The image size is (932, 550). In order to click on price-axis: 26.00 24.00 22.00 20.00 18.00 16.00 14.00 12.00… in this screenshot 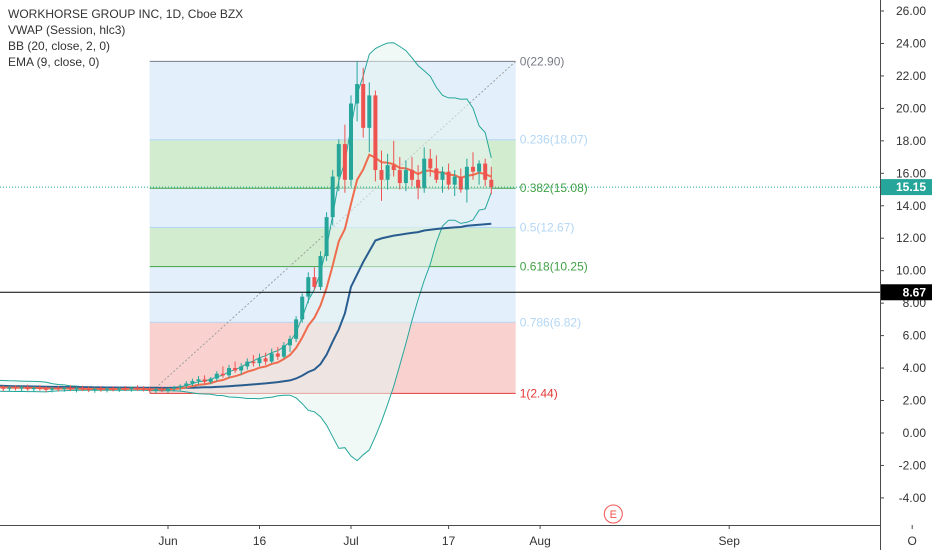, I will do `click(906, 275)`.